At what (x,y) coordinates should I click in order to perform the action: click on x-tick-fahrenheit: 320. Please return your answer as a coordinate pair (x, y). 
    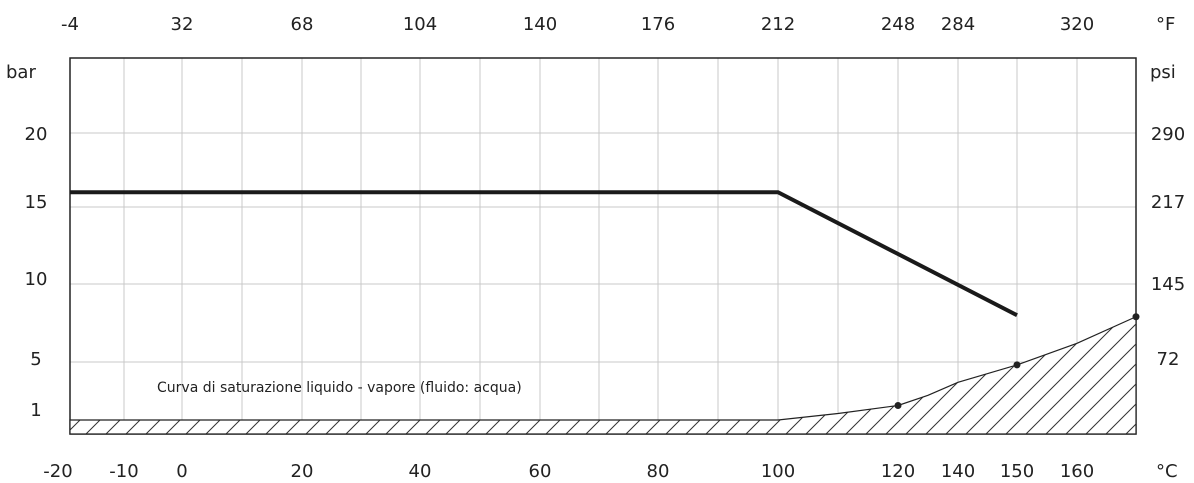
    Looking at the image, I should click on (1077, 24).